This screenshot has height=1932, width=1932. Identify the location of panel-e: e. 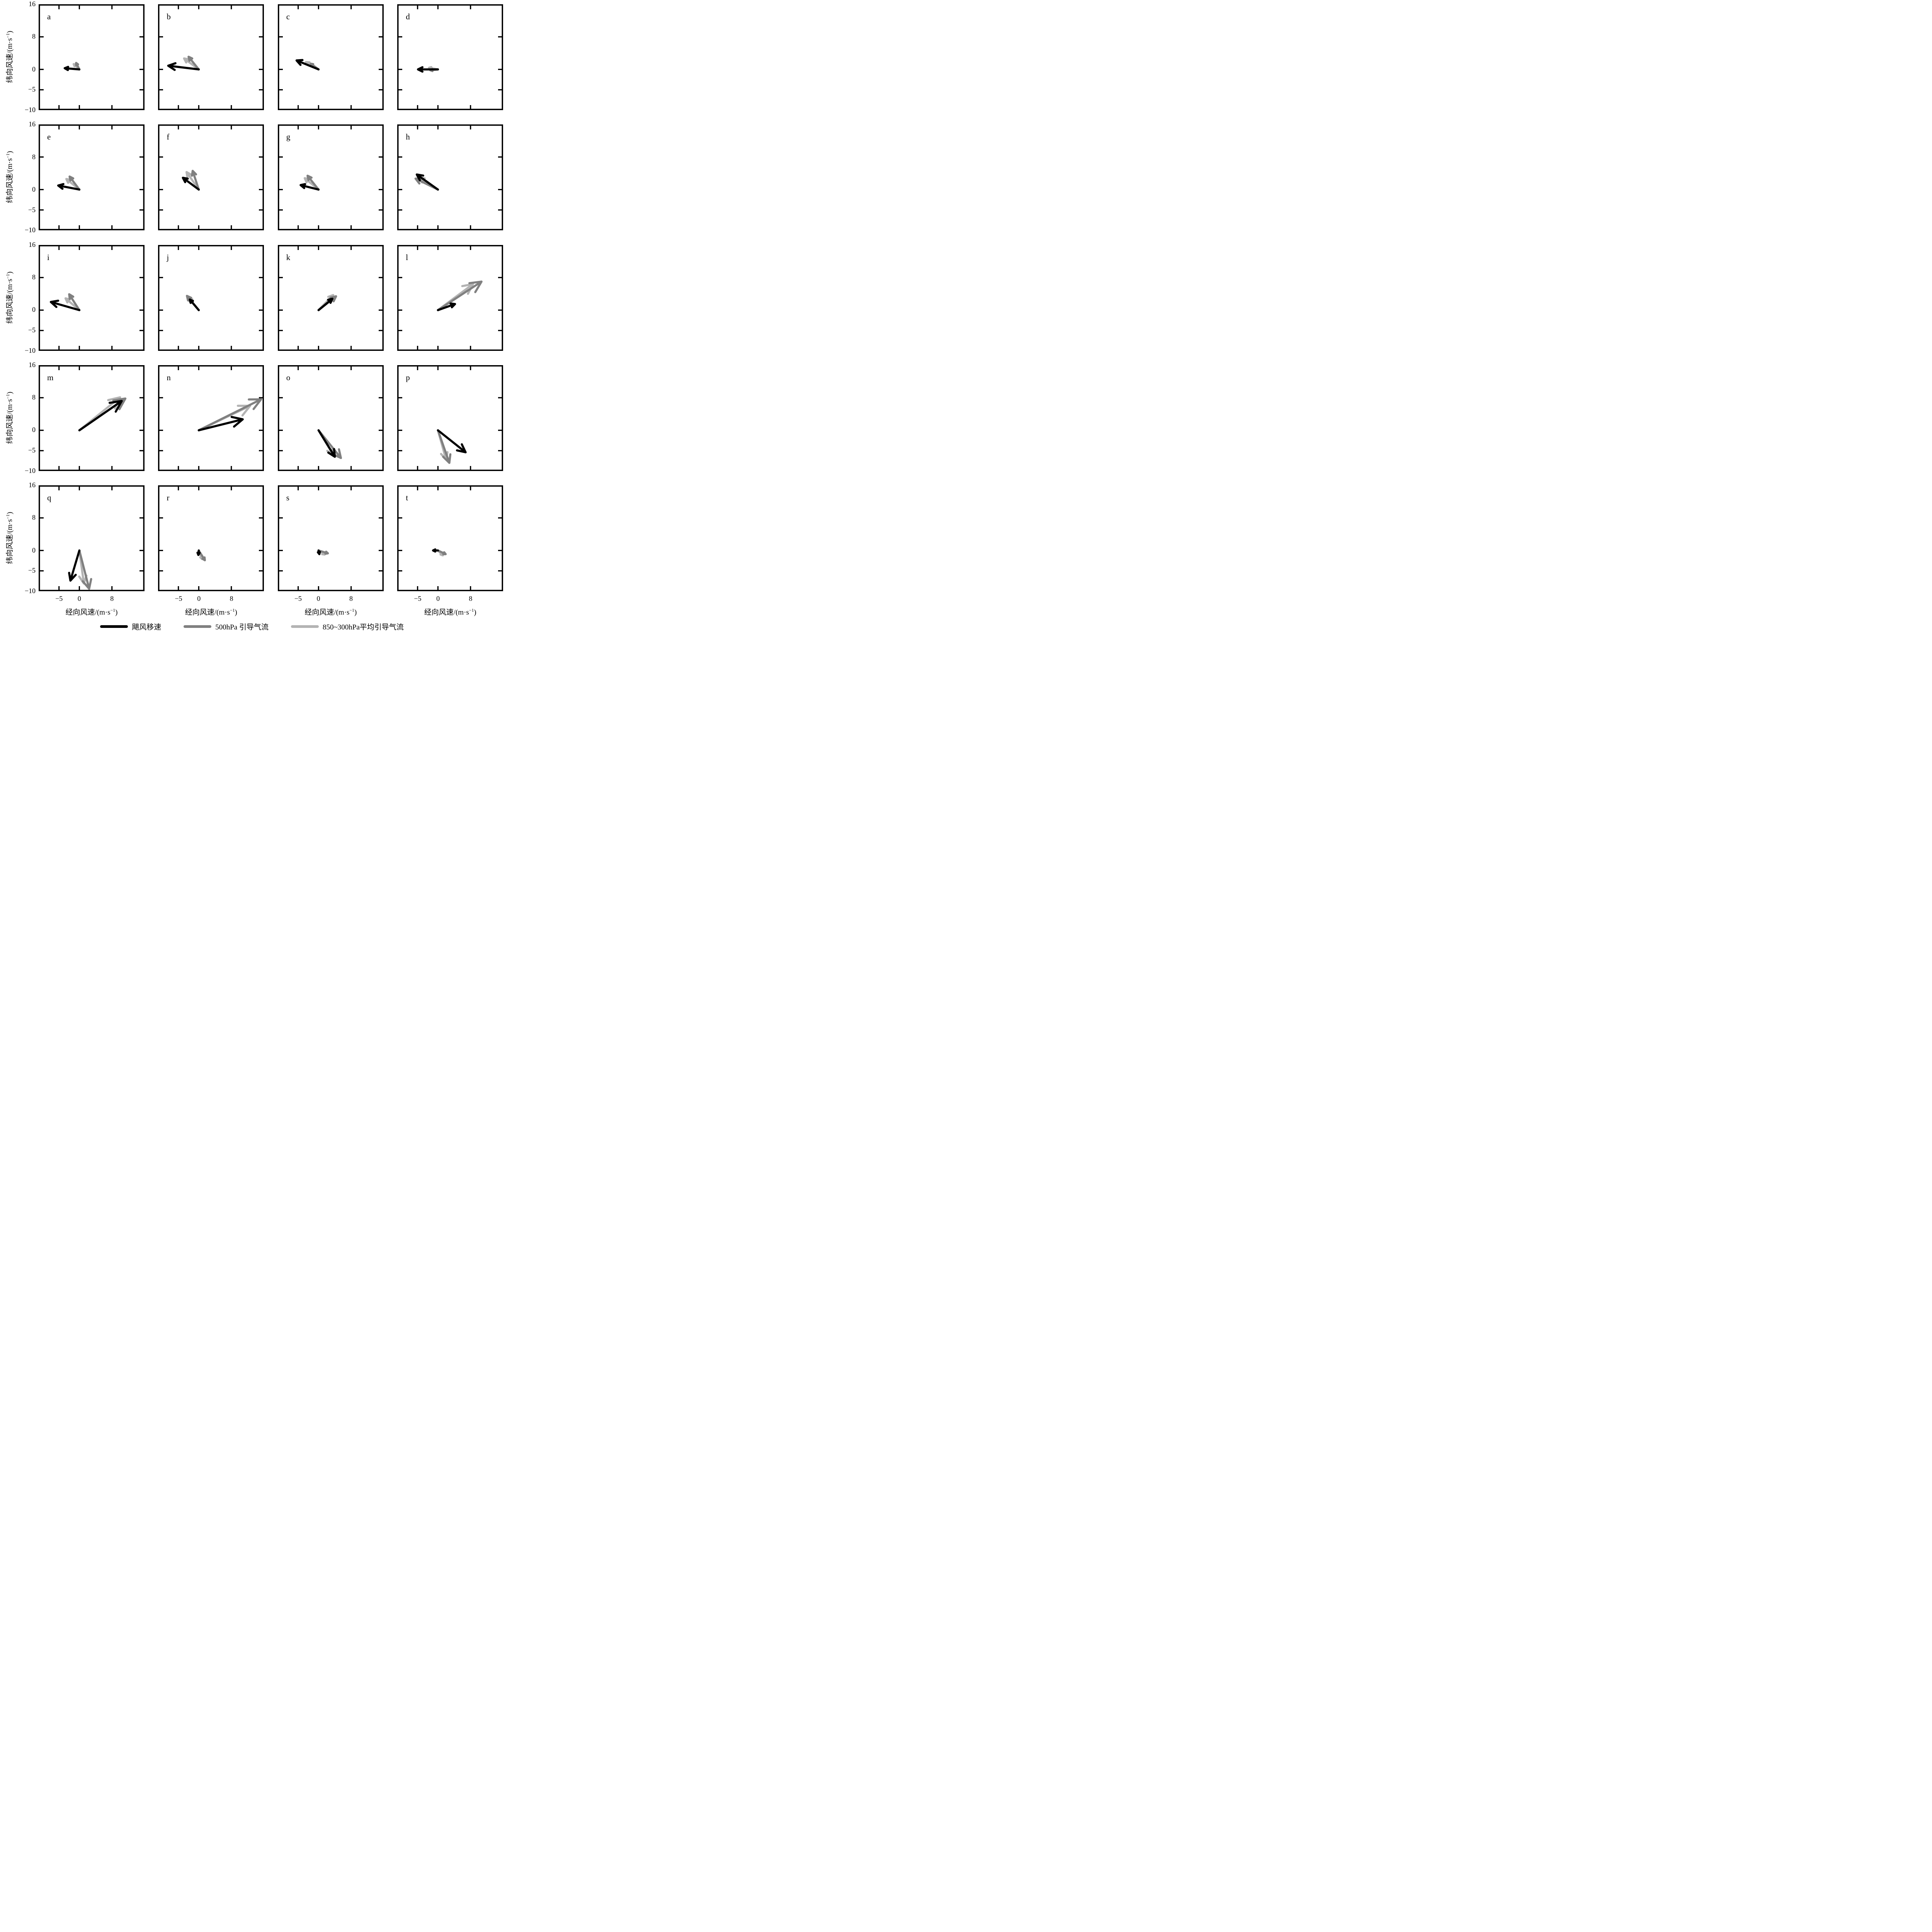
(92, 177).